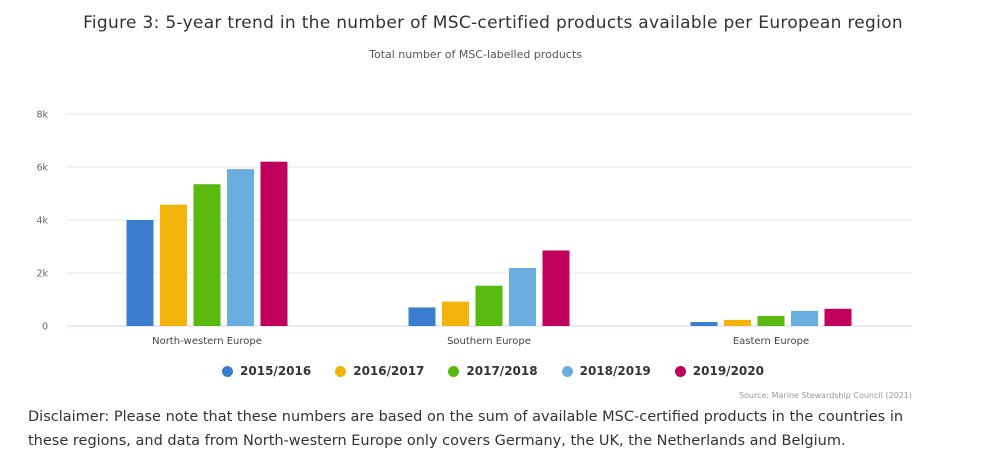 The image size is (986, 459). I want to click on y-tick-label: 0, so click(45, 327).